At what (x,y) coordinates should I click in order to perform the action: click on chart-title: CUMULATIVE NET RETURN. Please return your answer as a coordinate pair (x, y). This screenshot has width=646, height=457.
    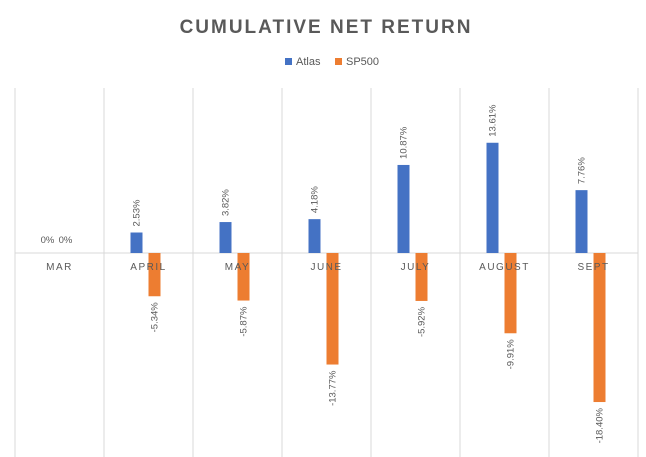
    Looking at the image, I should click on (326, 27).